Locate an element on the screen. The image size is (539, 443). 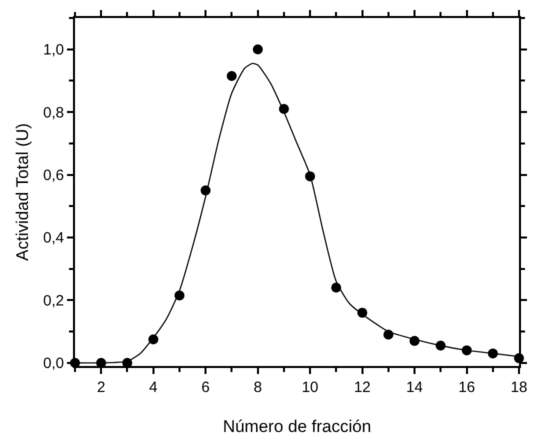
x-tick-label: 16 is located at coordinates (467, 387).